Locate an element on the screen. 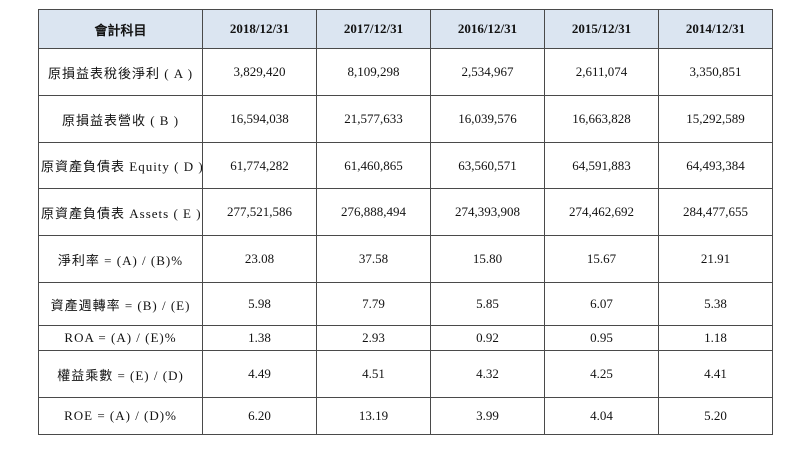 This screenshot has height=450, width=800. value-cell: 64,591,883 is located at coordinates (601, 165).